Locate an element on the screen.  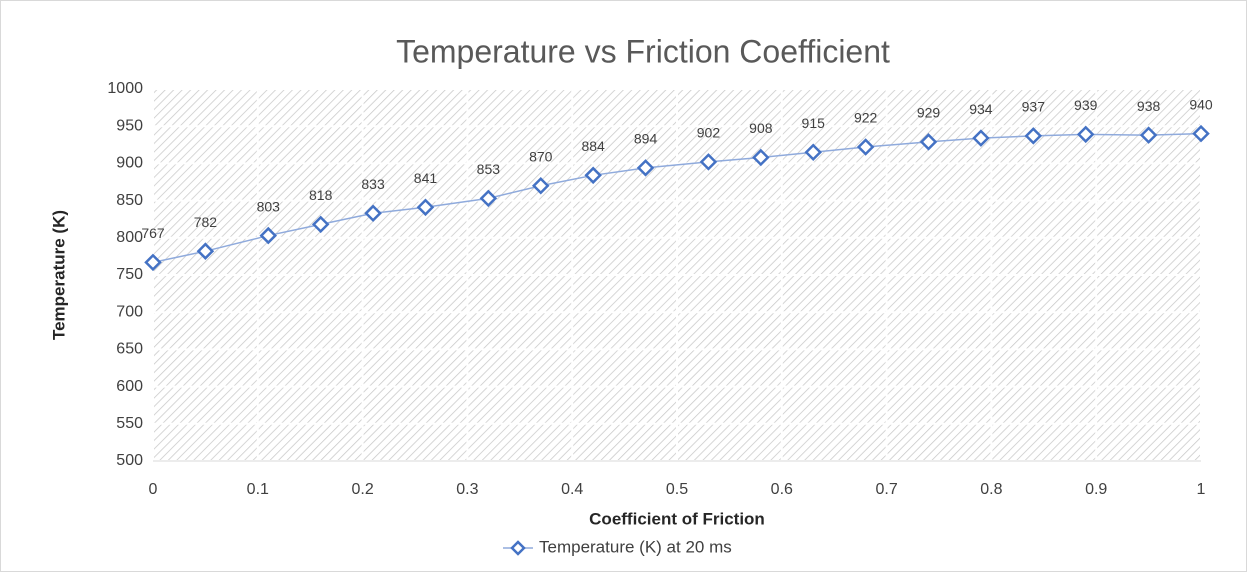
y-tick-label: 700 is located at coordinates (129, 311).